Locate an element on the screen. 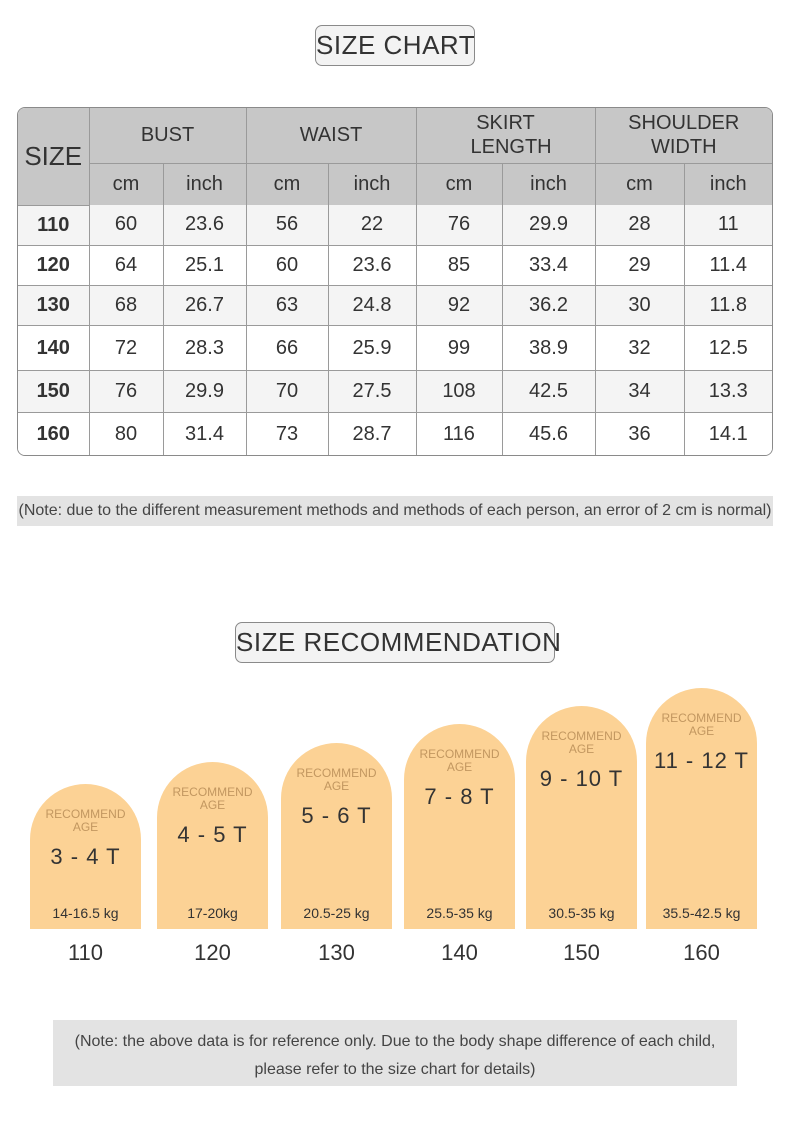 The height and width of the screenshot is (1122, 790). size-value-cell: 140 is located at coordinates (54, 348).